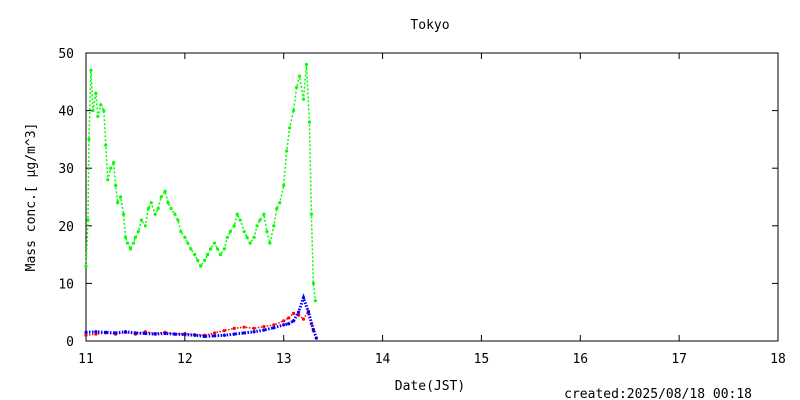 The height and width of the screenshot is (400, 800). Describe the element at coordinates (482, 359) in the screenshot. I see `x-tick-label: 15` at that location.